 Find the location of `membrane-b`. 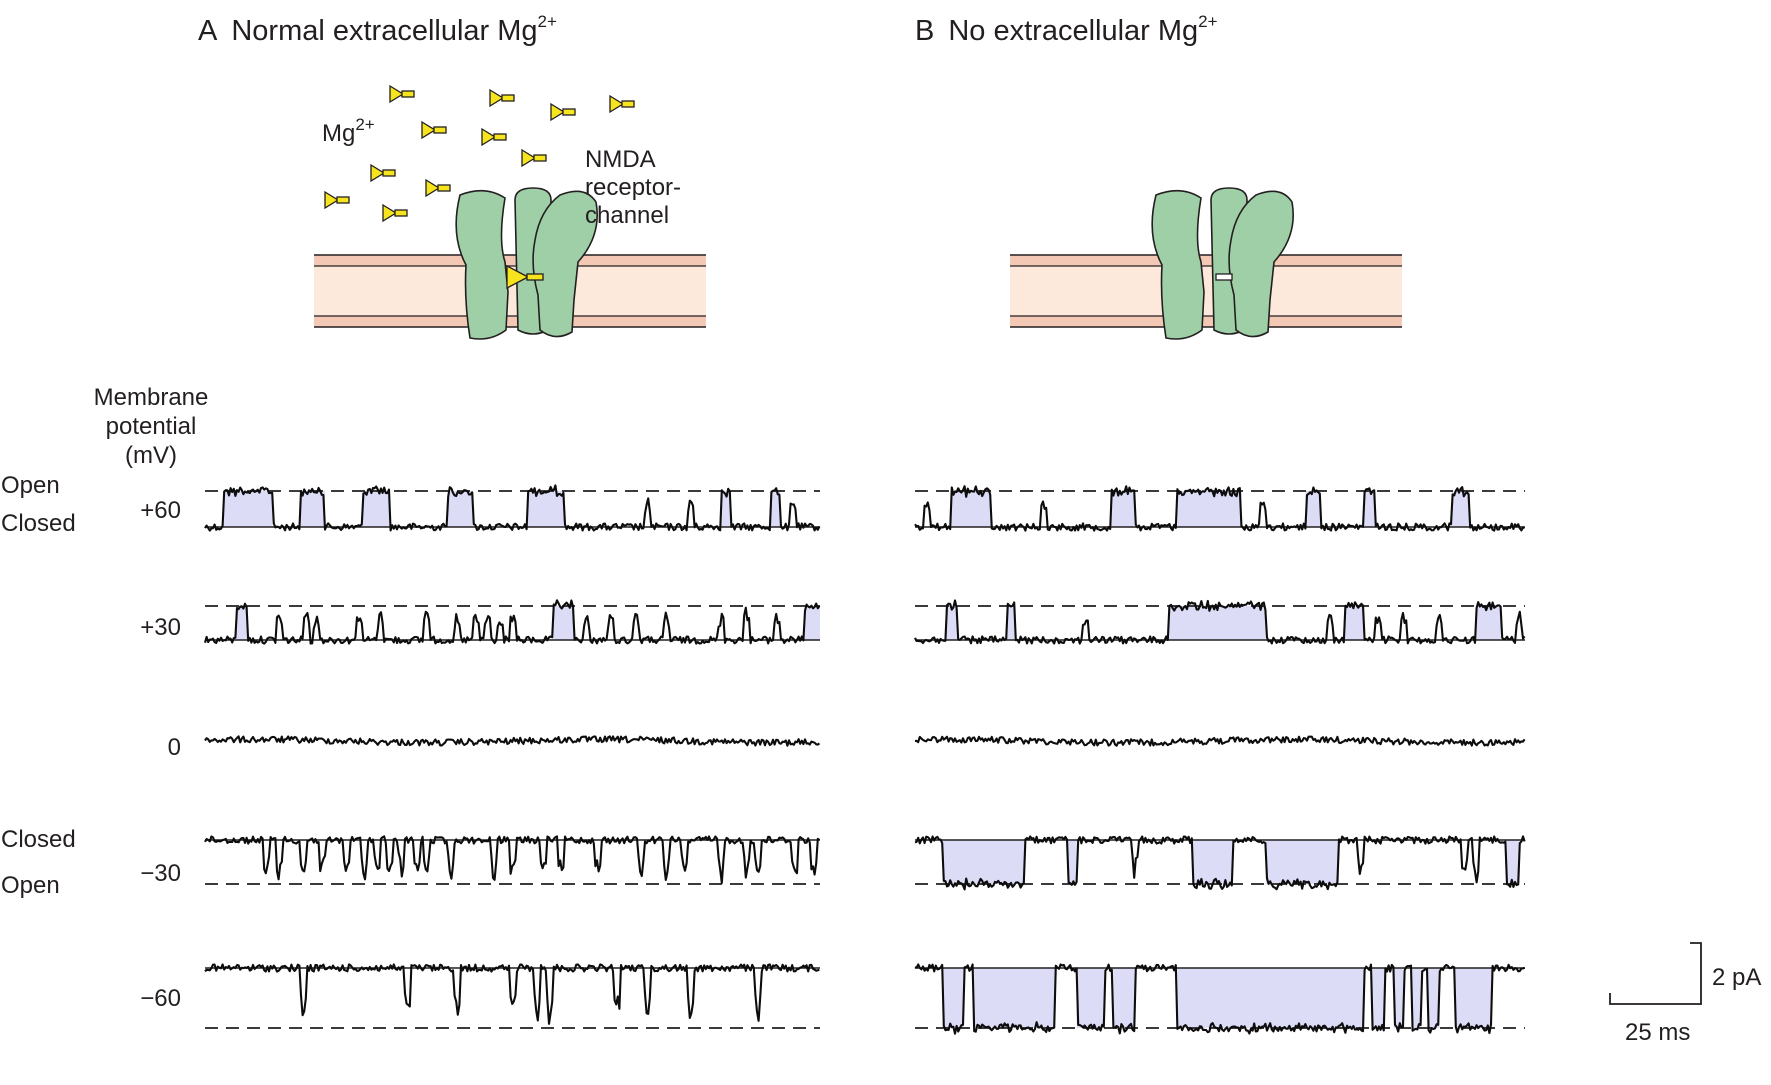

membrane-b is located at coordinates (1206, 291).